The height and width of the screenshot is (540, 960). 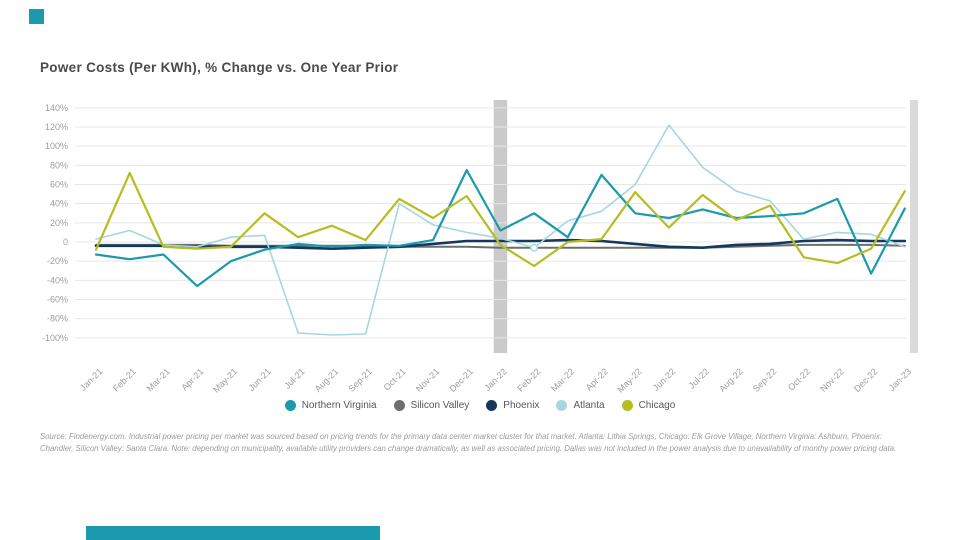 I want to click on legend-label: Silicon Valley, so click(x=440, y=405).